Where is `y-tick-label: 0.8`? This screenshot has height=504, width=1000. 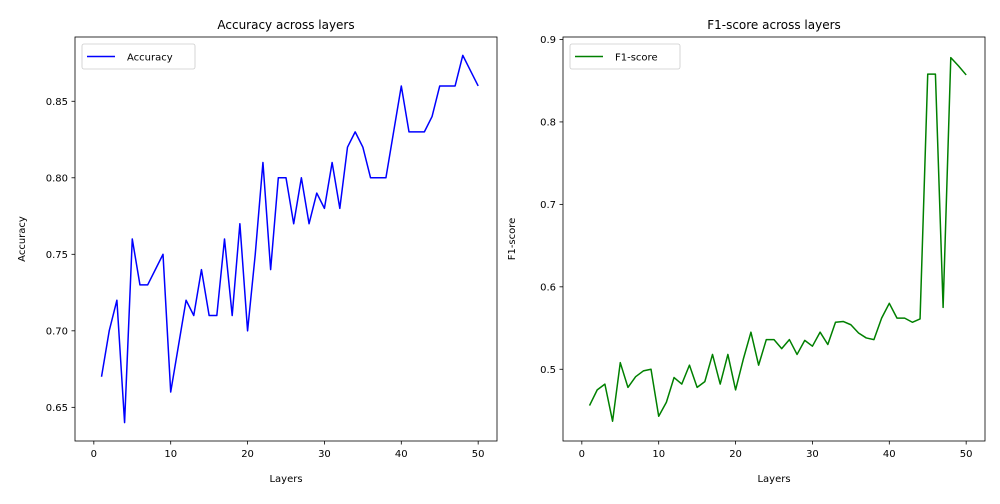
y-tick-label: 0.8 is located at coordinates (548, 122).